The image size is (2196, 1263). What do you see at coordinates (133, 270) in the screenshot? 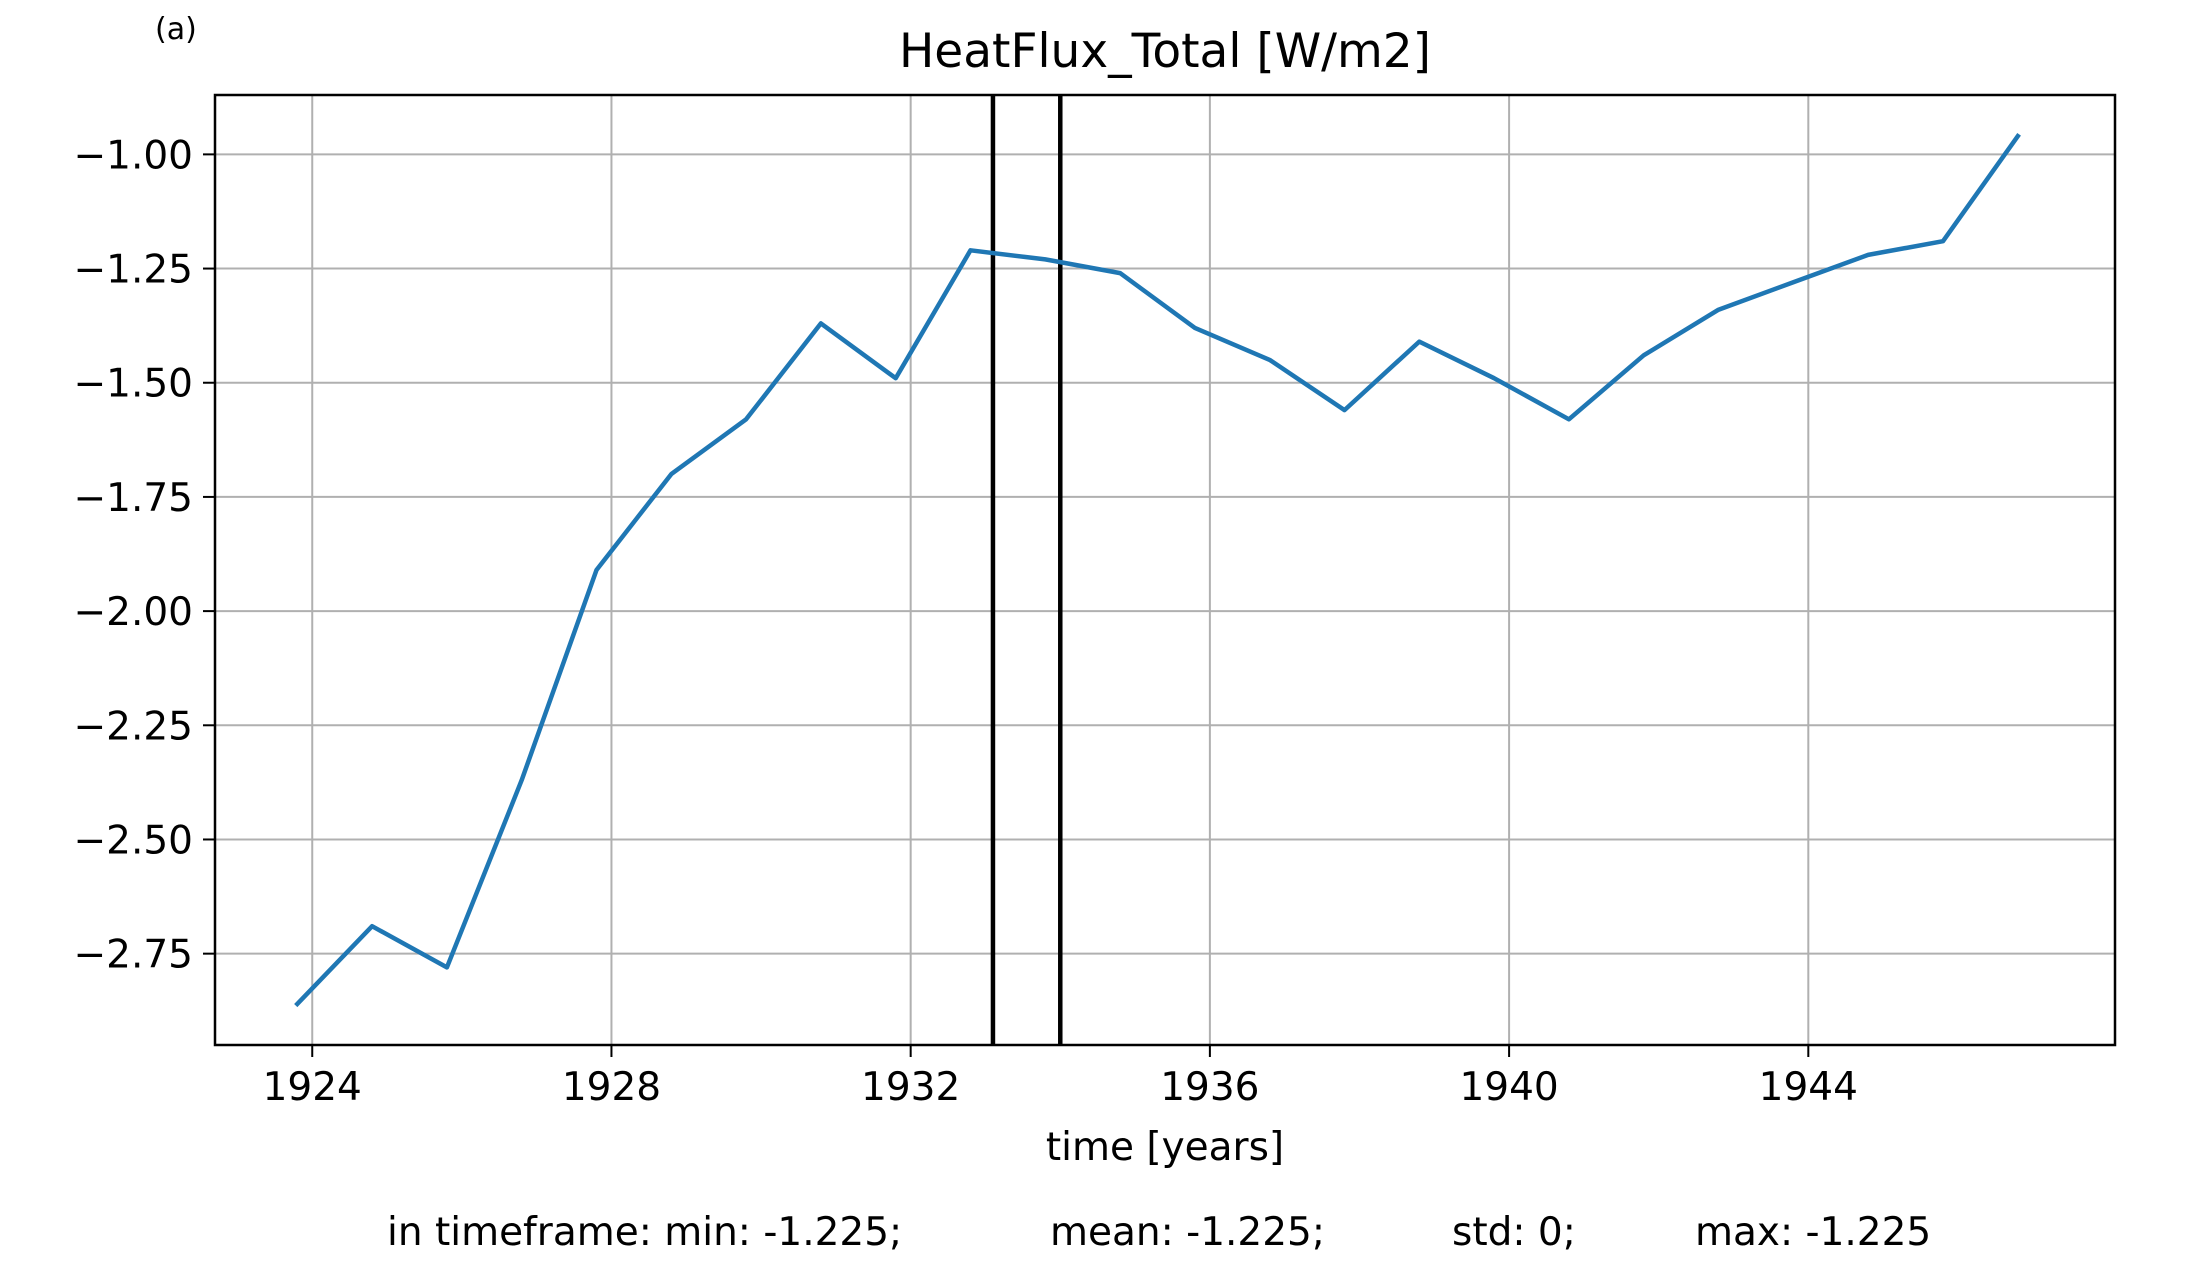
I see `y-tick-label: −1.25` at bounding box center [133, 270].